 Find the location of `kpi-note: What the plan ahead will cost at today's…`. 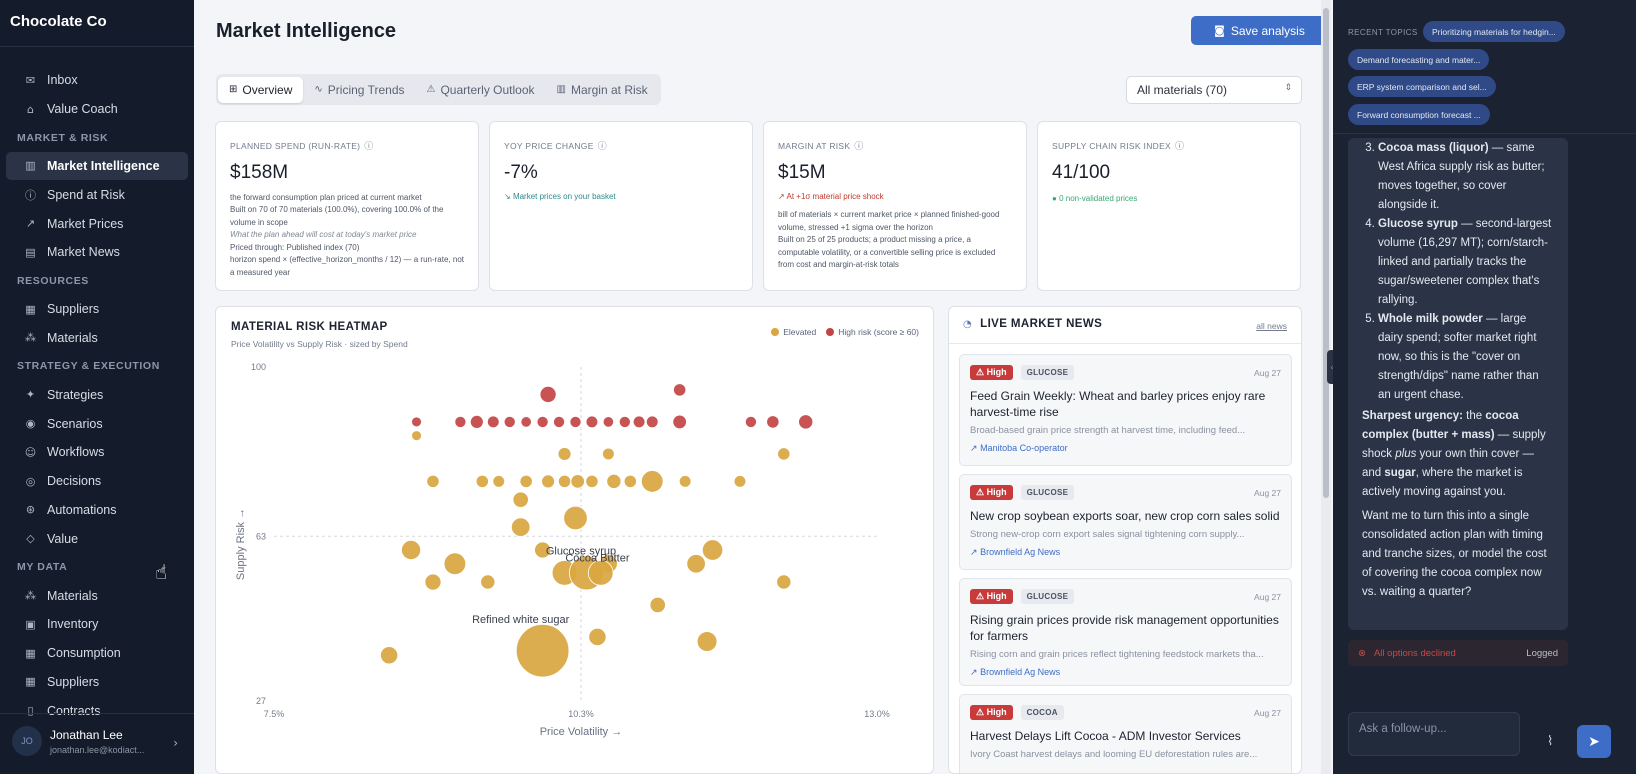

kpi-note: What the plan ahead will cost at today's… is located at coordinates (323, 234).